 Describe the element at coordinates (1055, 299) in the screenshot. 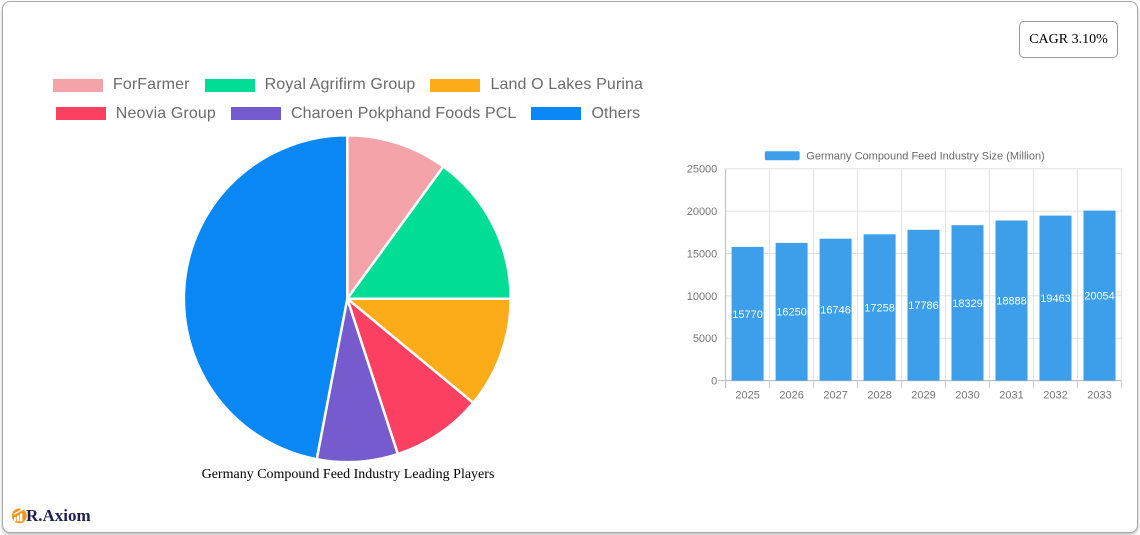

I see `svg-text: 19463` at that location.